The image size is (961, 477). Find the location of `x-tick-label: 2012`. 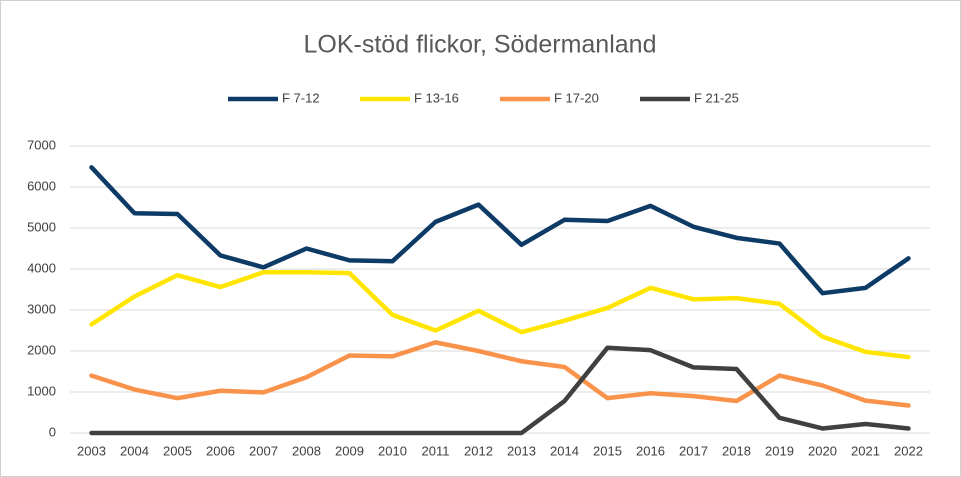

x-tick-label: 2012 is located at coordinates (478, 450).